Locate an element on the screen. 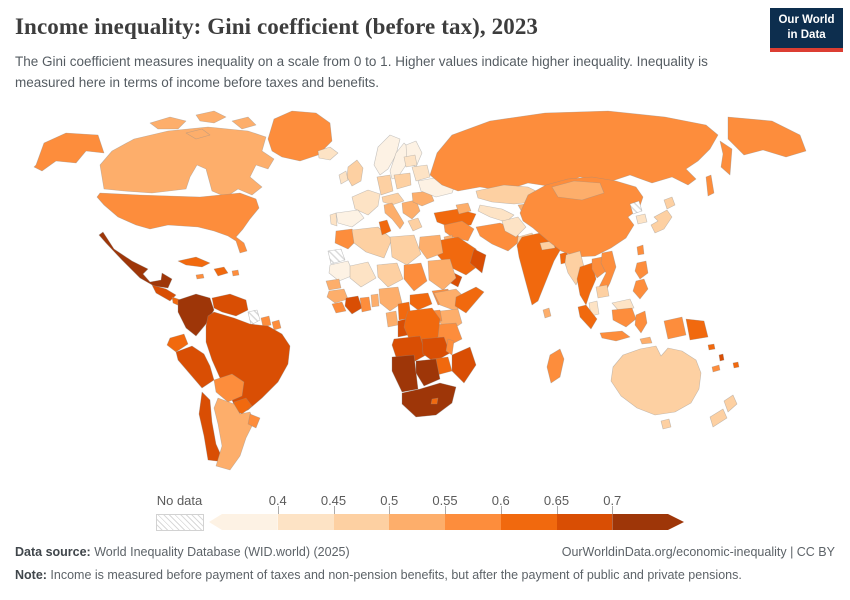 The image size is (850, 600). region-south-africa is located at coordinates (429, 400).